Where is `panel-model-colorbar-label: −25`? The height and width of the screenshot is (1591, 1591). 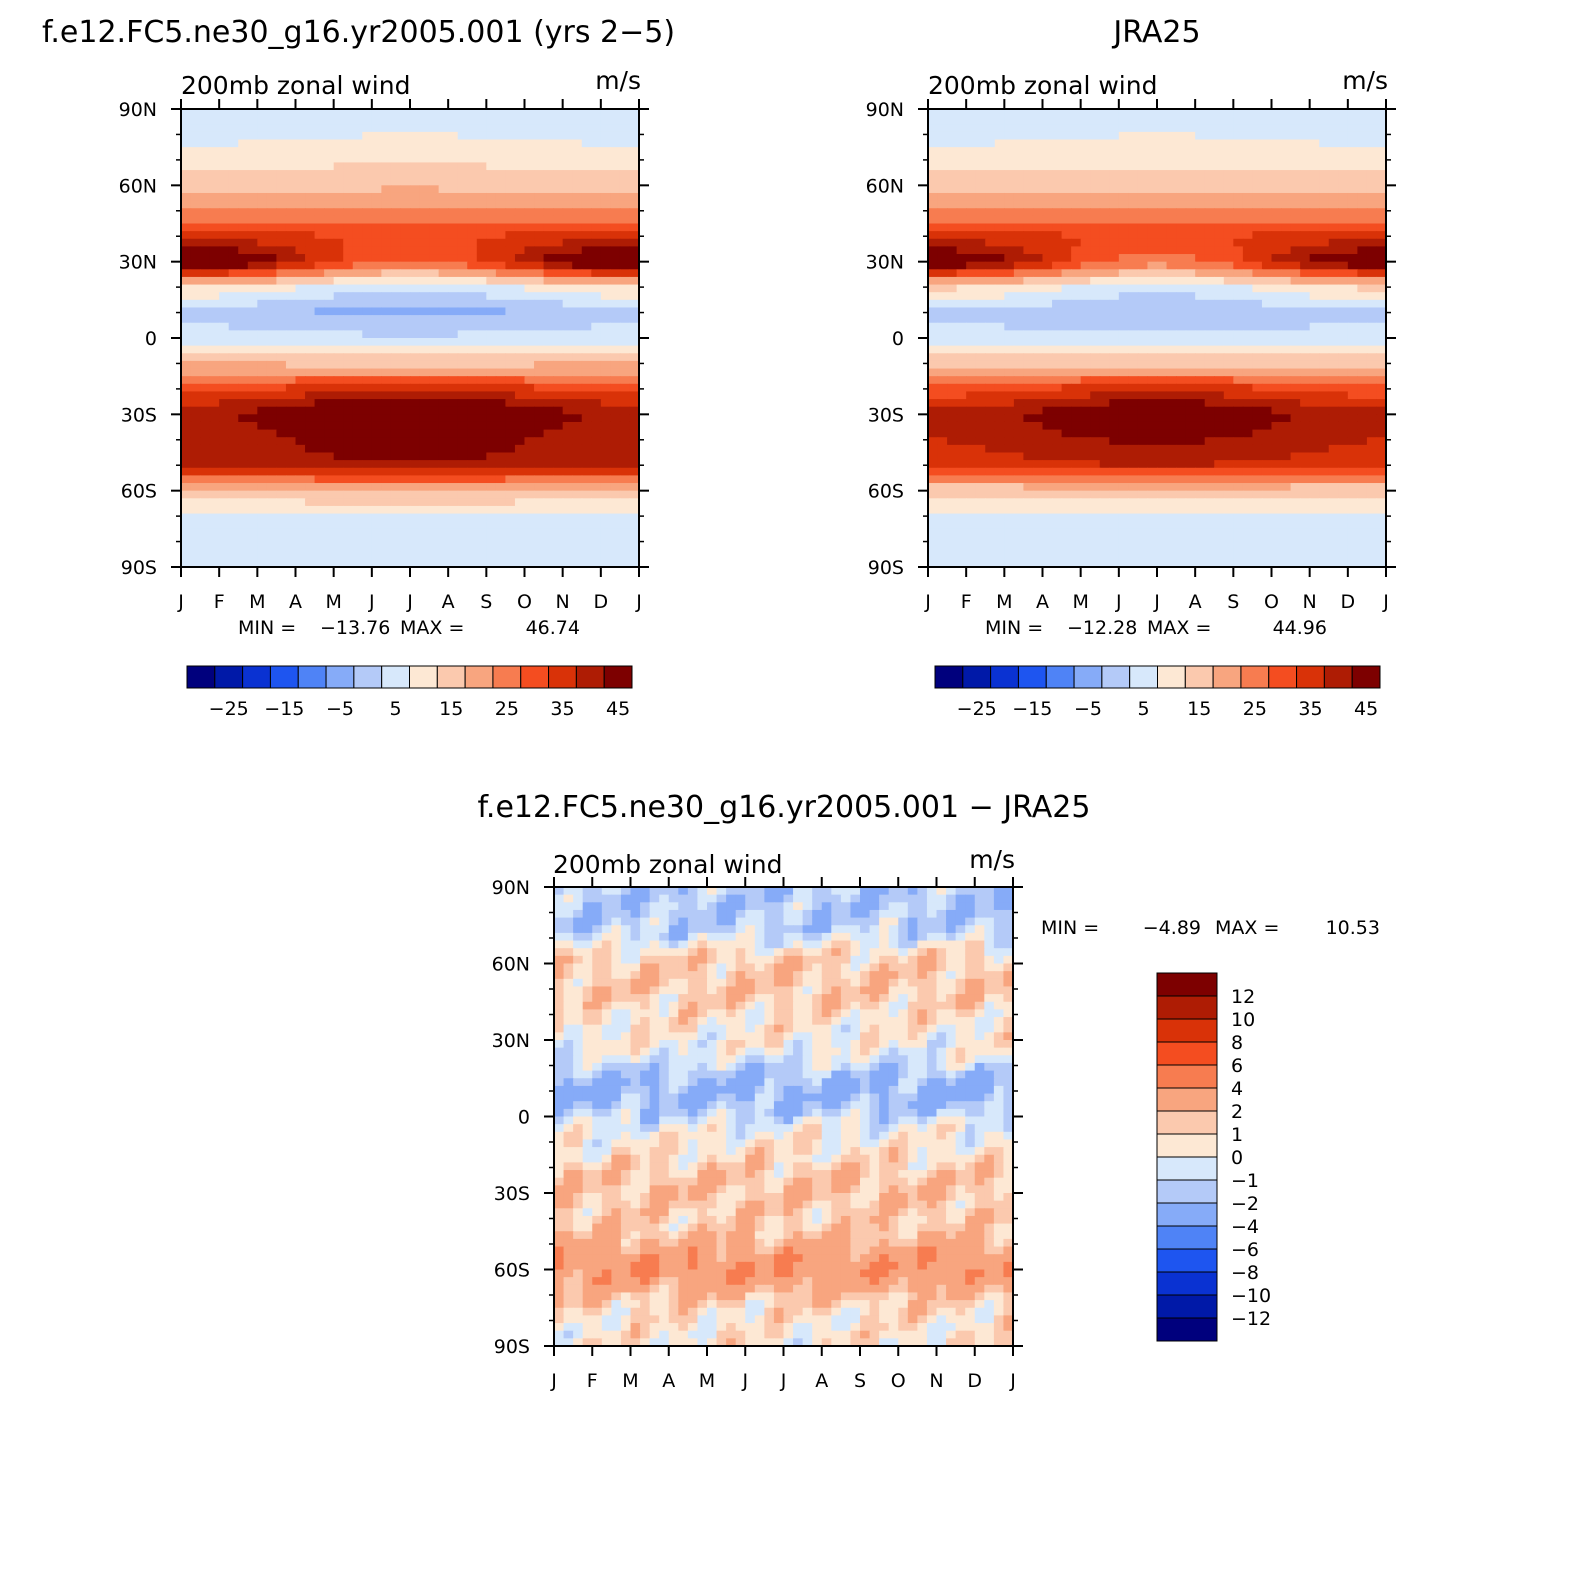 panel-model-colorbar-label: −25 is located at coordinates (229, 709).